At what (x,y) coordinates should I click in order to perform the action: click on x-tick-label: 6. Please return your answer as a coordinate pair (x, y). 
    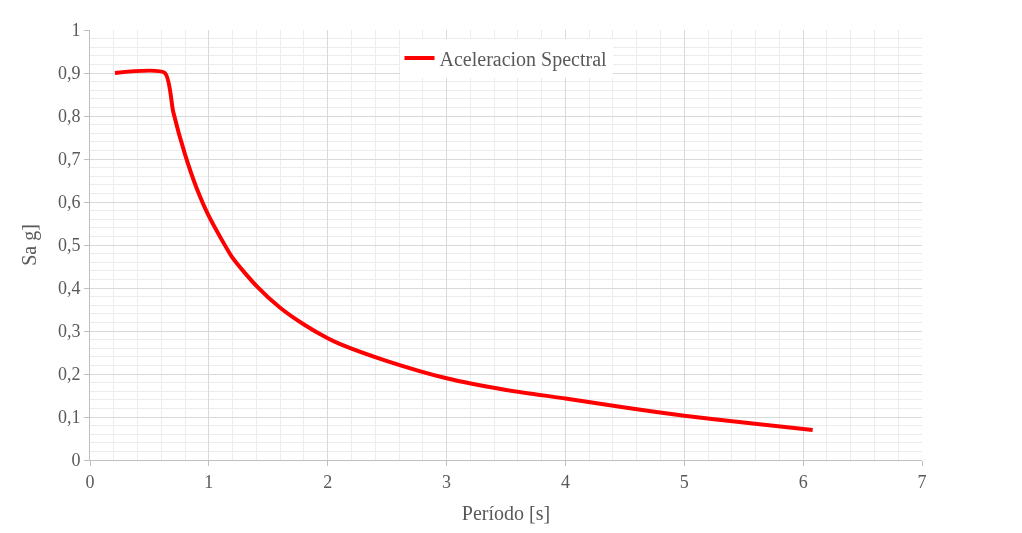
    Looking at the image, I should click on (803, 481).